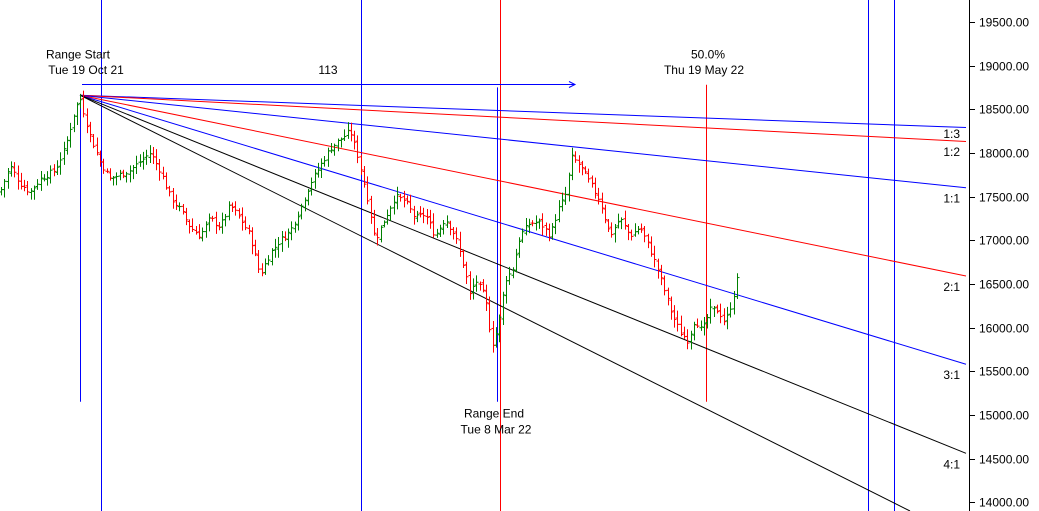 This screenshot has width=1039, height=511. What do you see at coordinates (1004, 198) in the screenshot?
I see `price-tick-label: 17500.00` at bounding box center [1004, 198].